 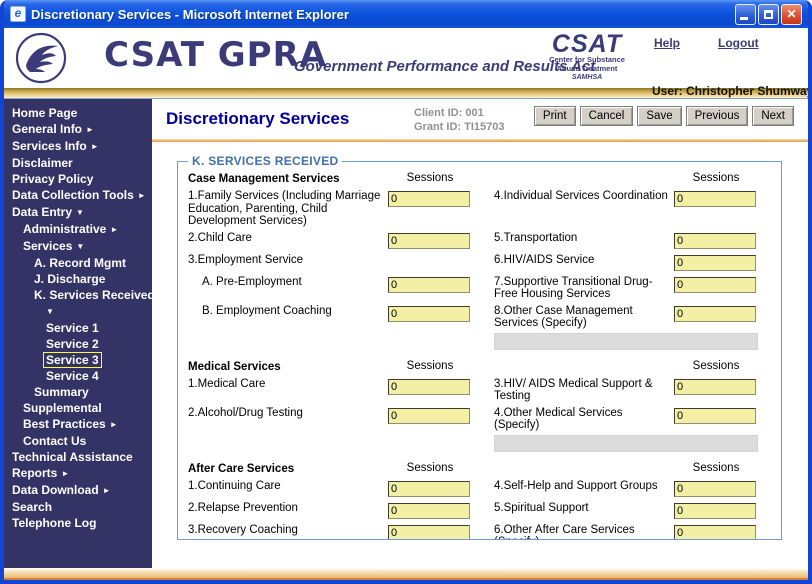 What do you see at coordinates (54, 246) in the screenshot?
I see `sidebar-item-services: Services ▼` at bounding box center [54, 246].